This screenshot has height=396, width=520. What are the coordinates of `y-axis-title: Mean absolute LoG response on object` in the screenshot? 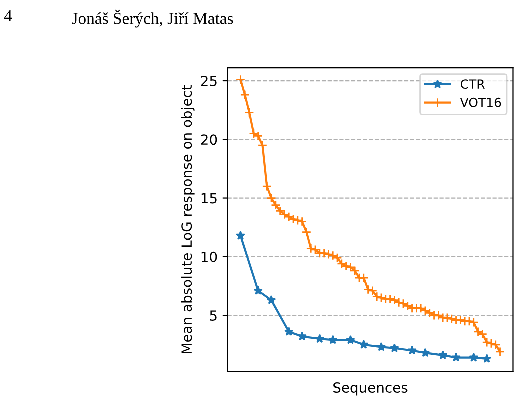 It's located at (188, 220).